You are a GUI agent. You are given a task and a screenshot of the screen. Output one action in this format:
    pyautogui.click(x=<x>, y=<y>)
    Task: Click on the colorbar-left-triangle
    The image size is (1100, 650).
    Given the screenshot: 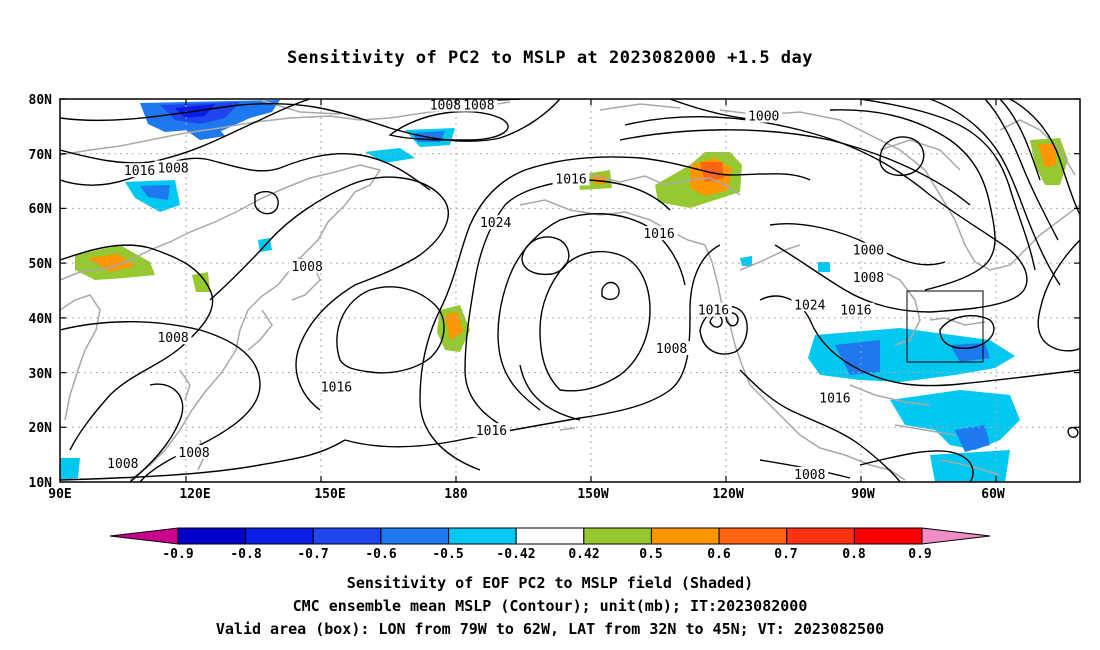 What is the action you would take?
    pyautogui.click(x=144, y=536)
    